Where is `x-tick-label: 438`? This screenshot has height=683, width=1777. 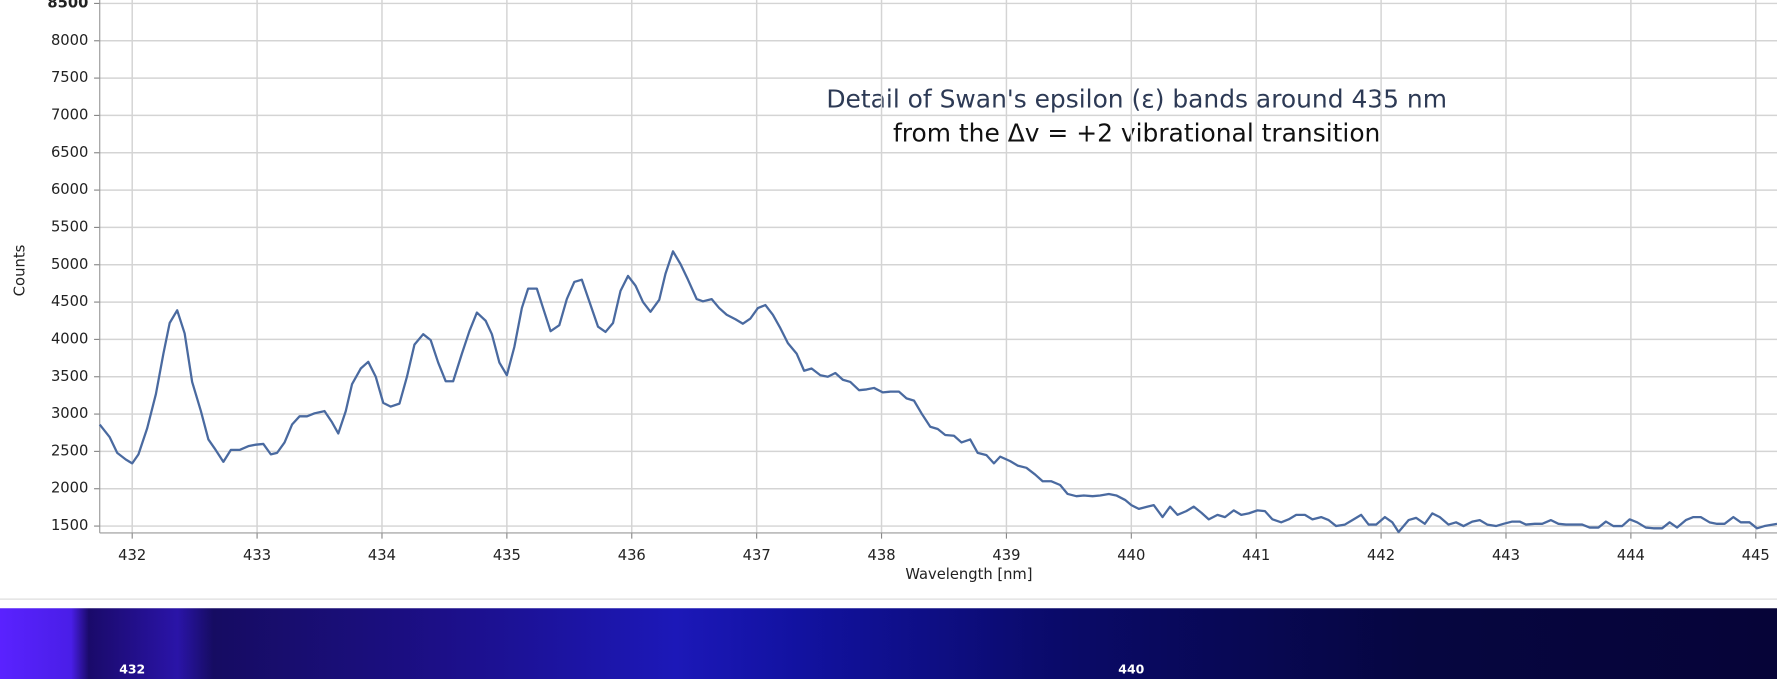 x-tick-label: 438 is located at coordinates (881, 555).